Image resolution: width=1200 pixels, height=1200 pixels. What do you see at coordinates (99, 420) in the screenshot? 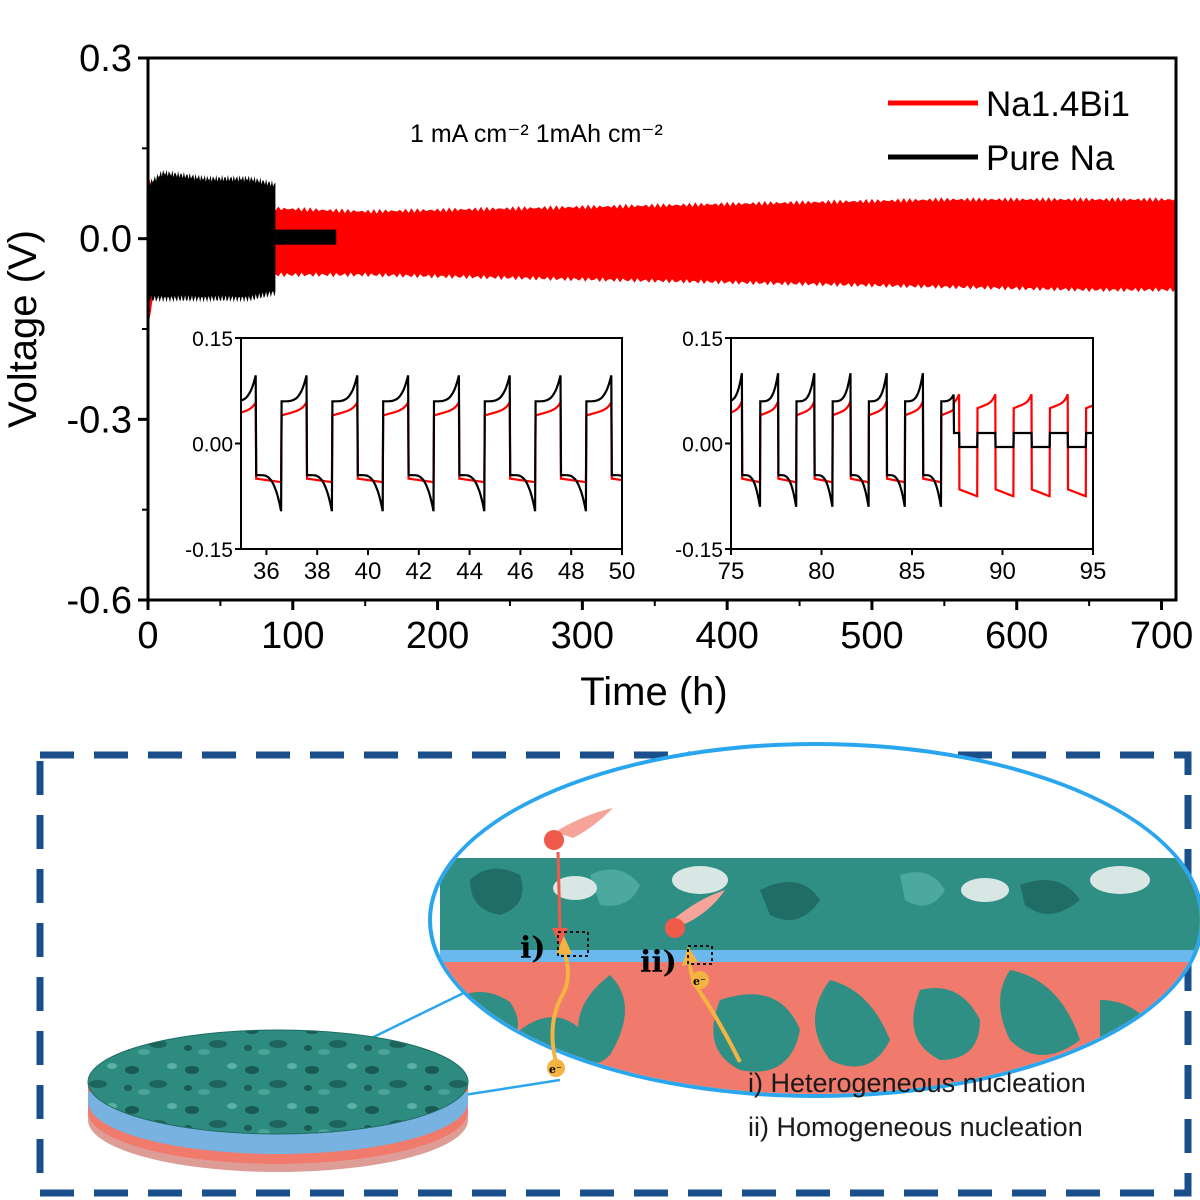
I see `y-tick-label: -0.3` at bounding box center [99, 420].